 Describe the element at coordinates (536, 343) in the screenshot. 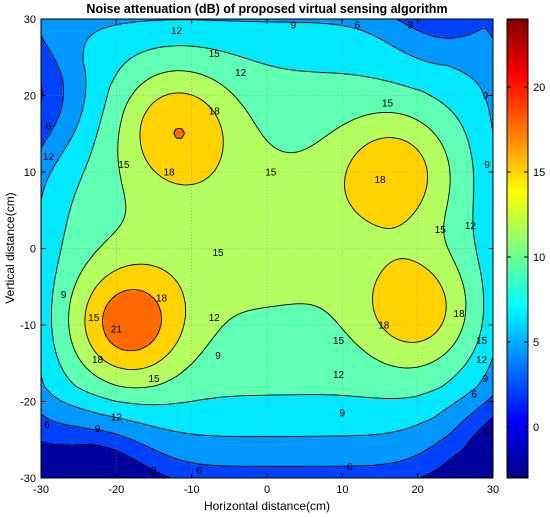

I see `colorbar-tick-label: 5` at that location.